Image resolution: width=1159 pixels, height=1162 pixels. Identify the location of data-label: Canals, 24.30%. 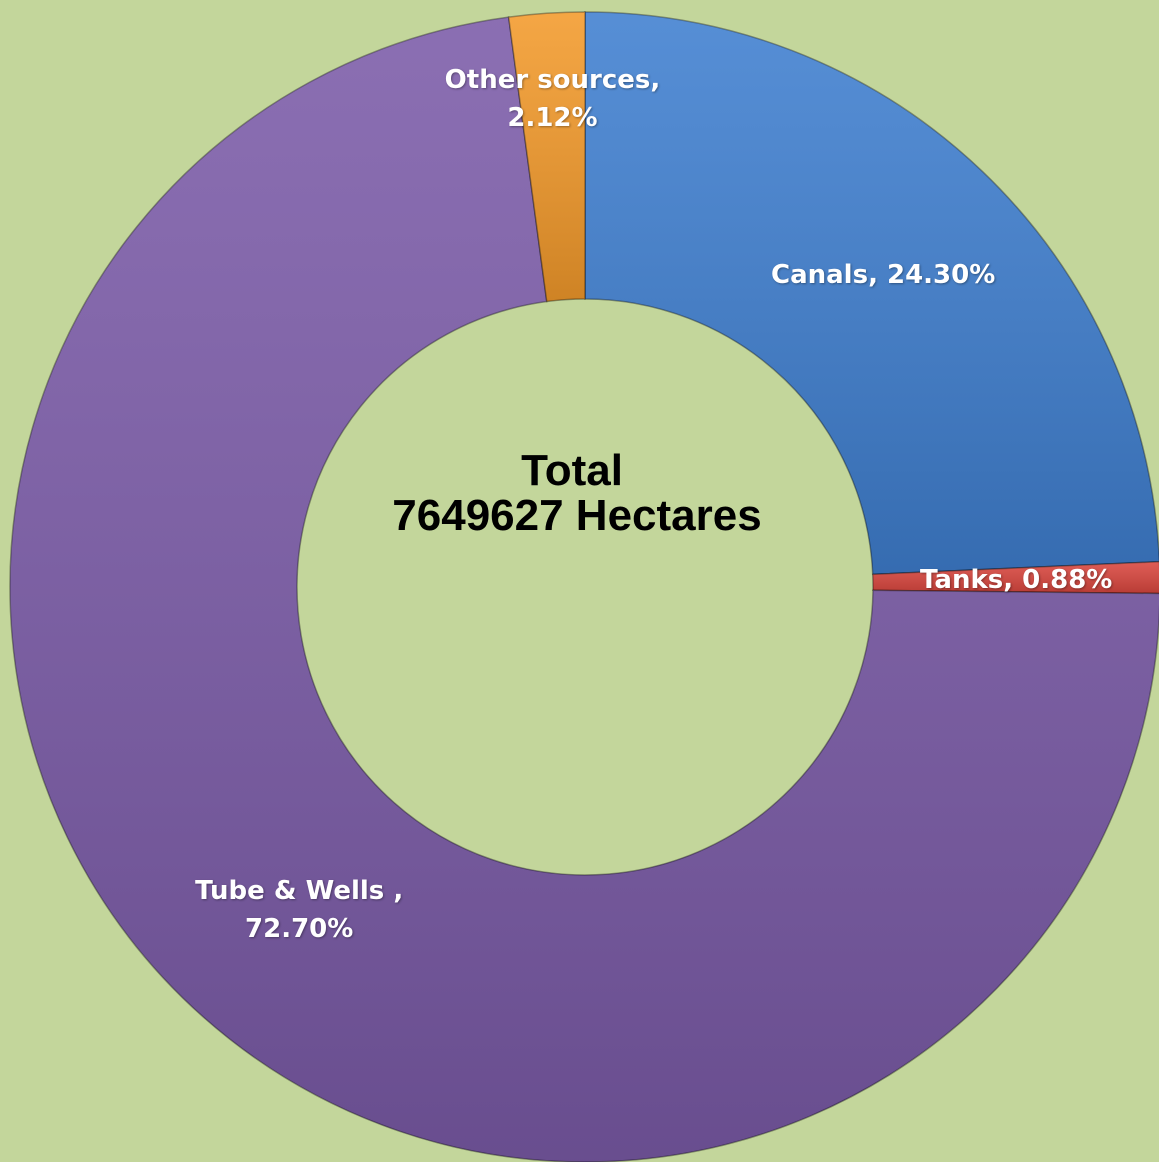
(883, 275).